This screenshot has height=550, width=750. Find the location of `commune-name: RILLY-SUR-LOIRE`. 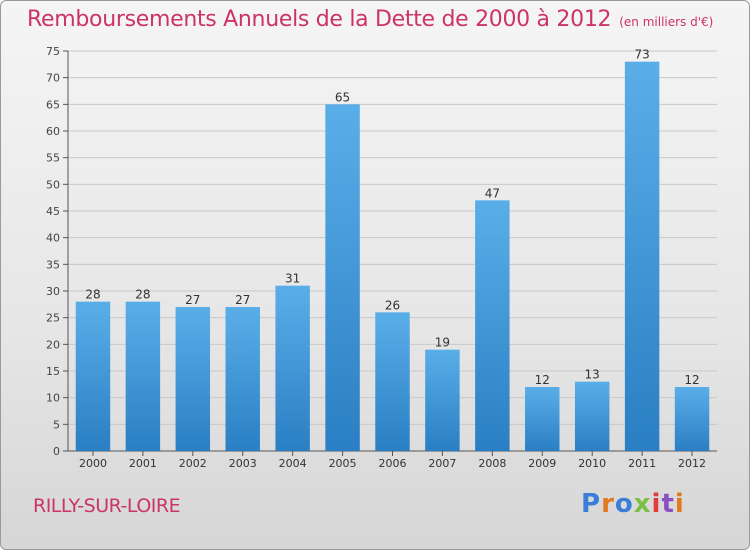

commune-name: RILLY-SUR-LOIRE is located at coordinates (107, 506).